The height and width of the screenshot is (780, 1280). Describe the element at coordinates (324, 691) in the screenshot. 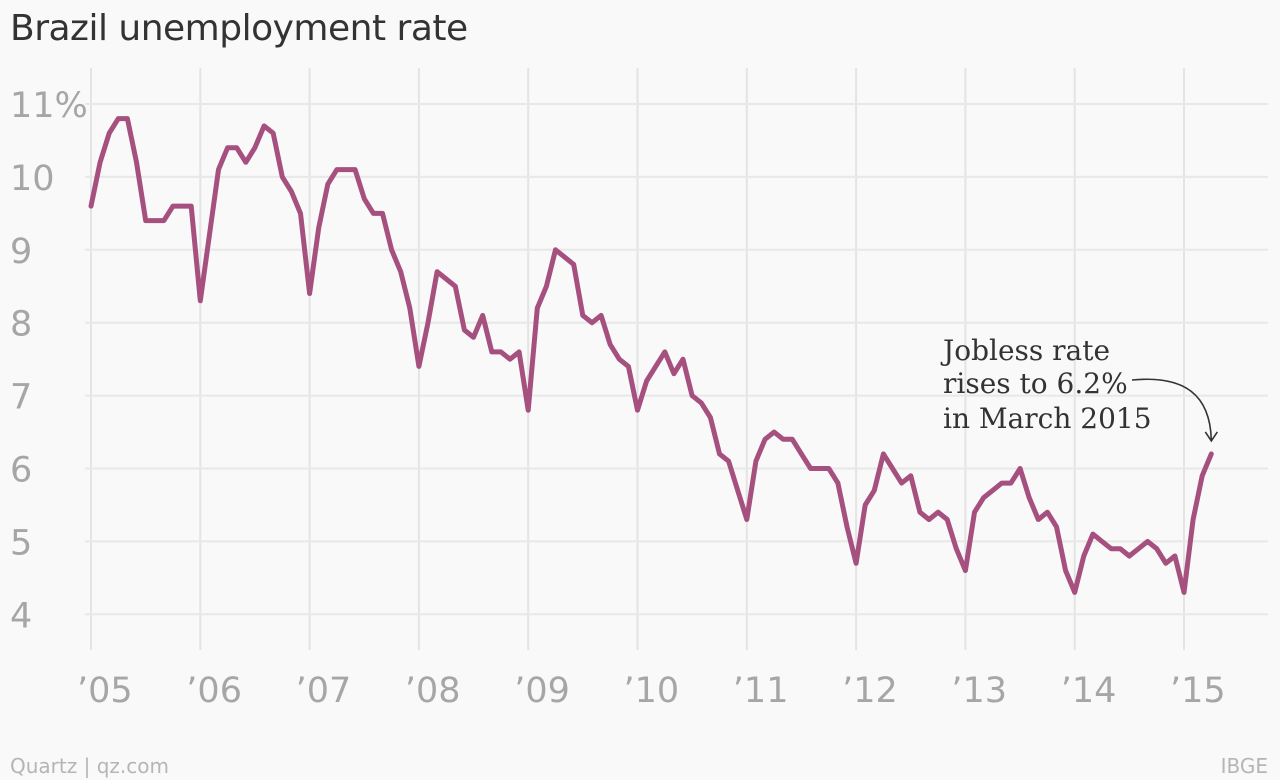

I see `x-tick-label: ’07` at that location.